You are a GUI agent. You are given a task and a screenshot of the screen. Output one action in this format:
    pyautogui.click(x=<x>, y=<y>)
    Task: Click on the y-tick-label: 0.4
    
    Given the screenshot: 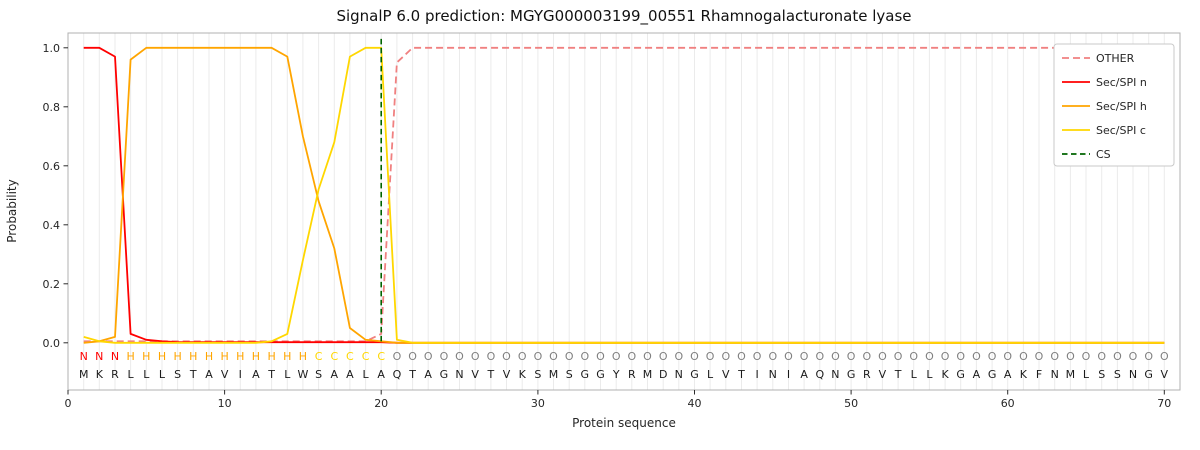 What is the action you would take?
    pyautogui.click(x=52, y=225)
    